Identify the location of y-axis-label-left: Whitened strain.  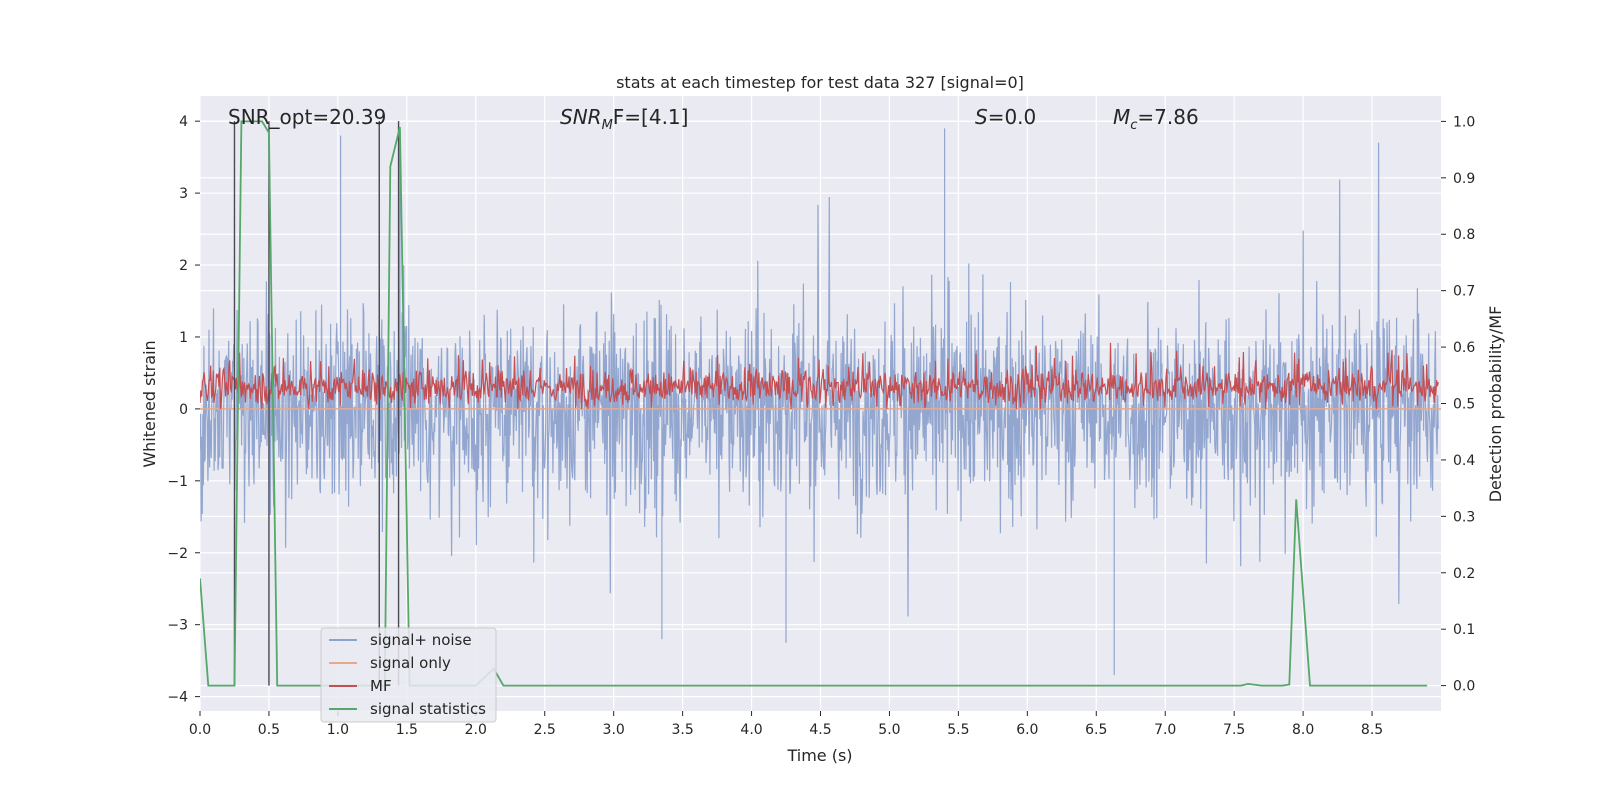
(149, 403).